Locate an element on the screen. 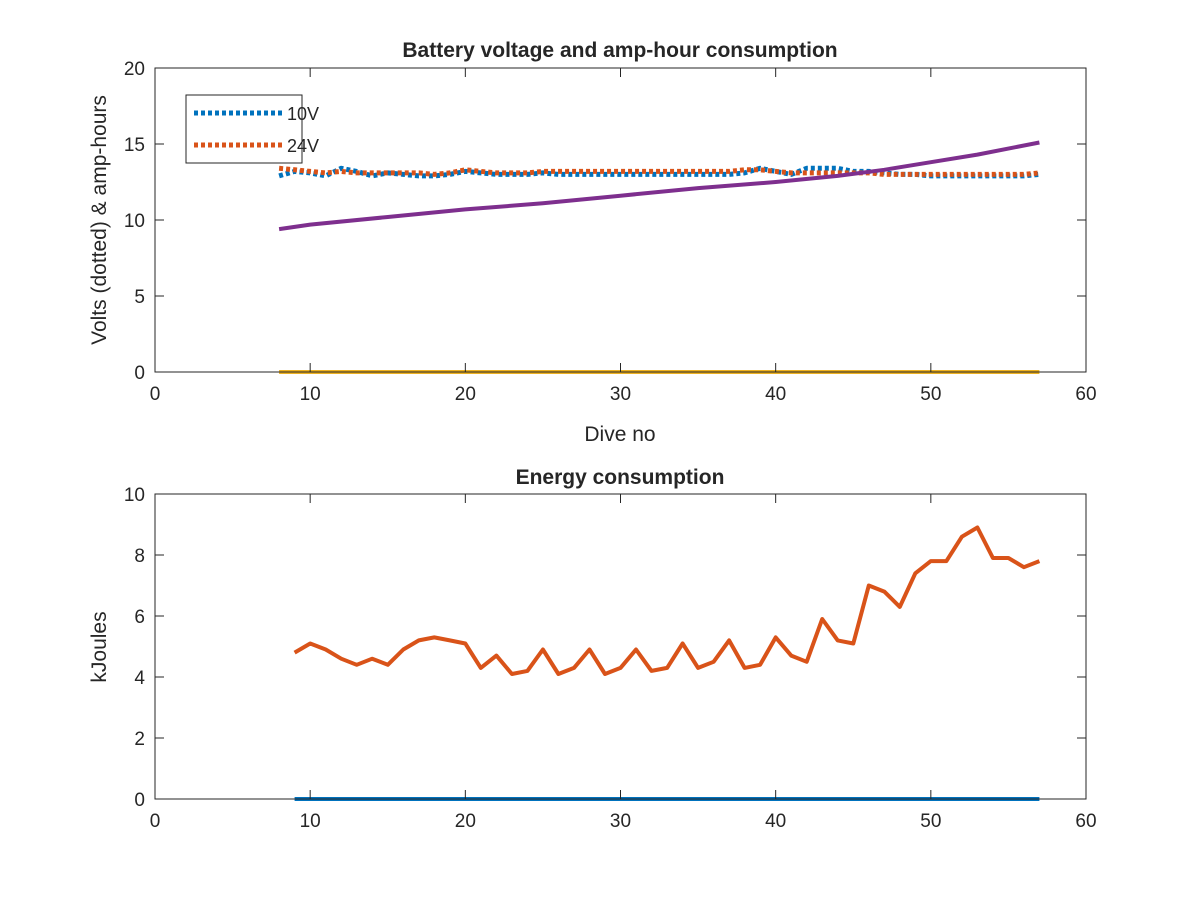  legend-label-24v: 24V is located at coordinates (303, 146).